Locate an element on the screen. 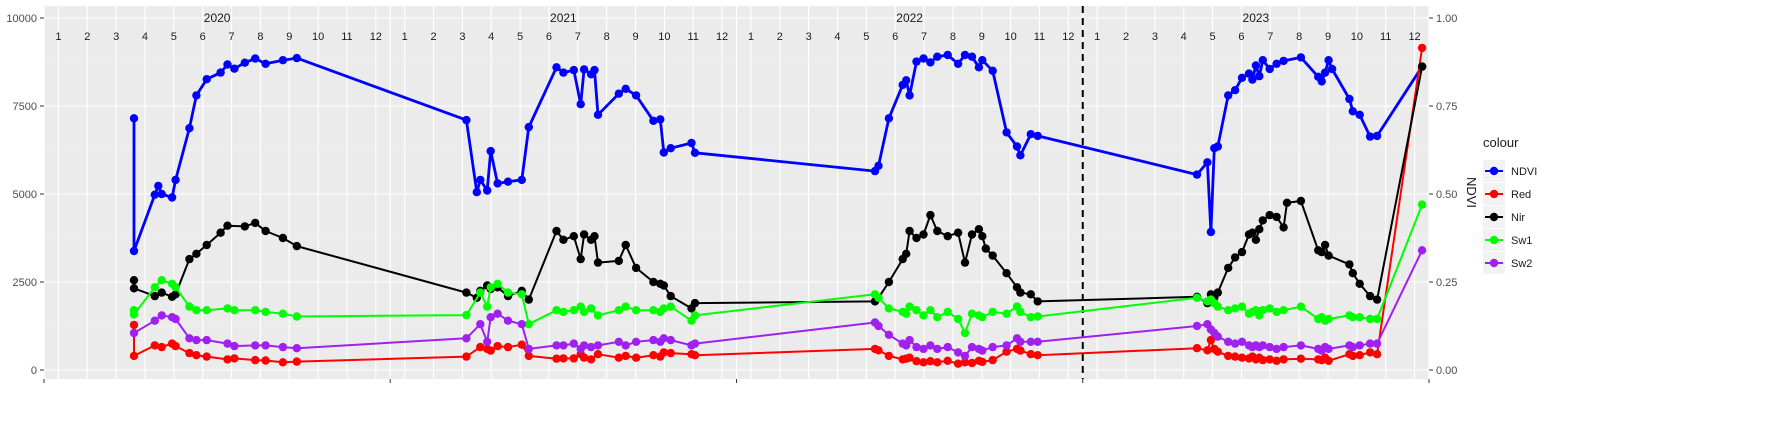 This screenshot has height=442, width=1773. month-label: 7 is located at coordinates (1270, 37).